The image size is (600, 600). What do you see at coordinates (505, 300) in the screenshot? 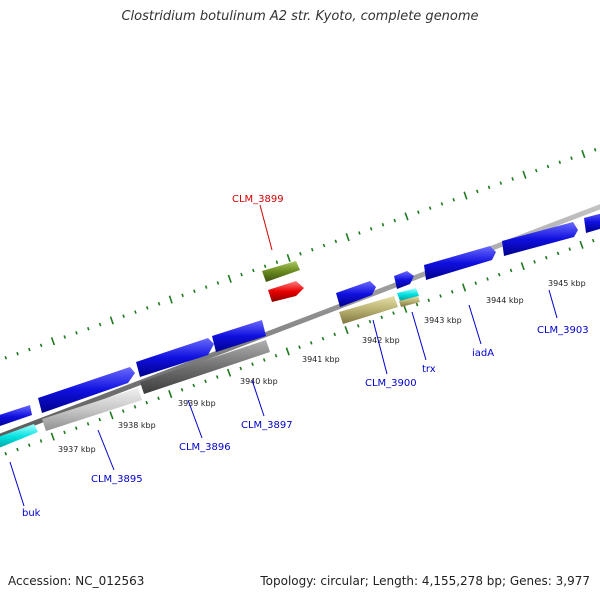
I see `scale-label: 3944 kbp` at bounding box center [505, 300].